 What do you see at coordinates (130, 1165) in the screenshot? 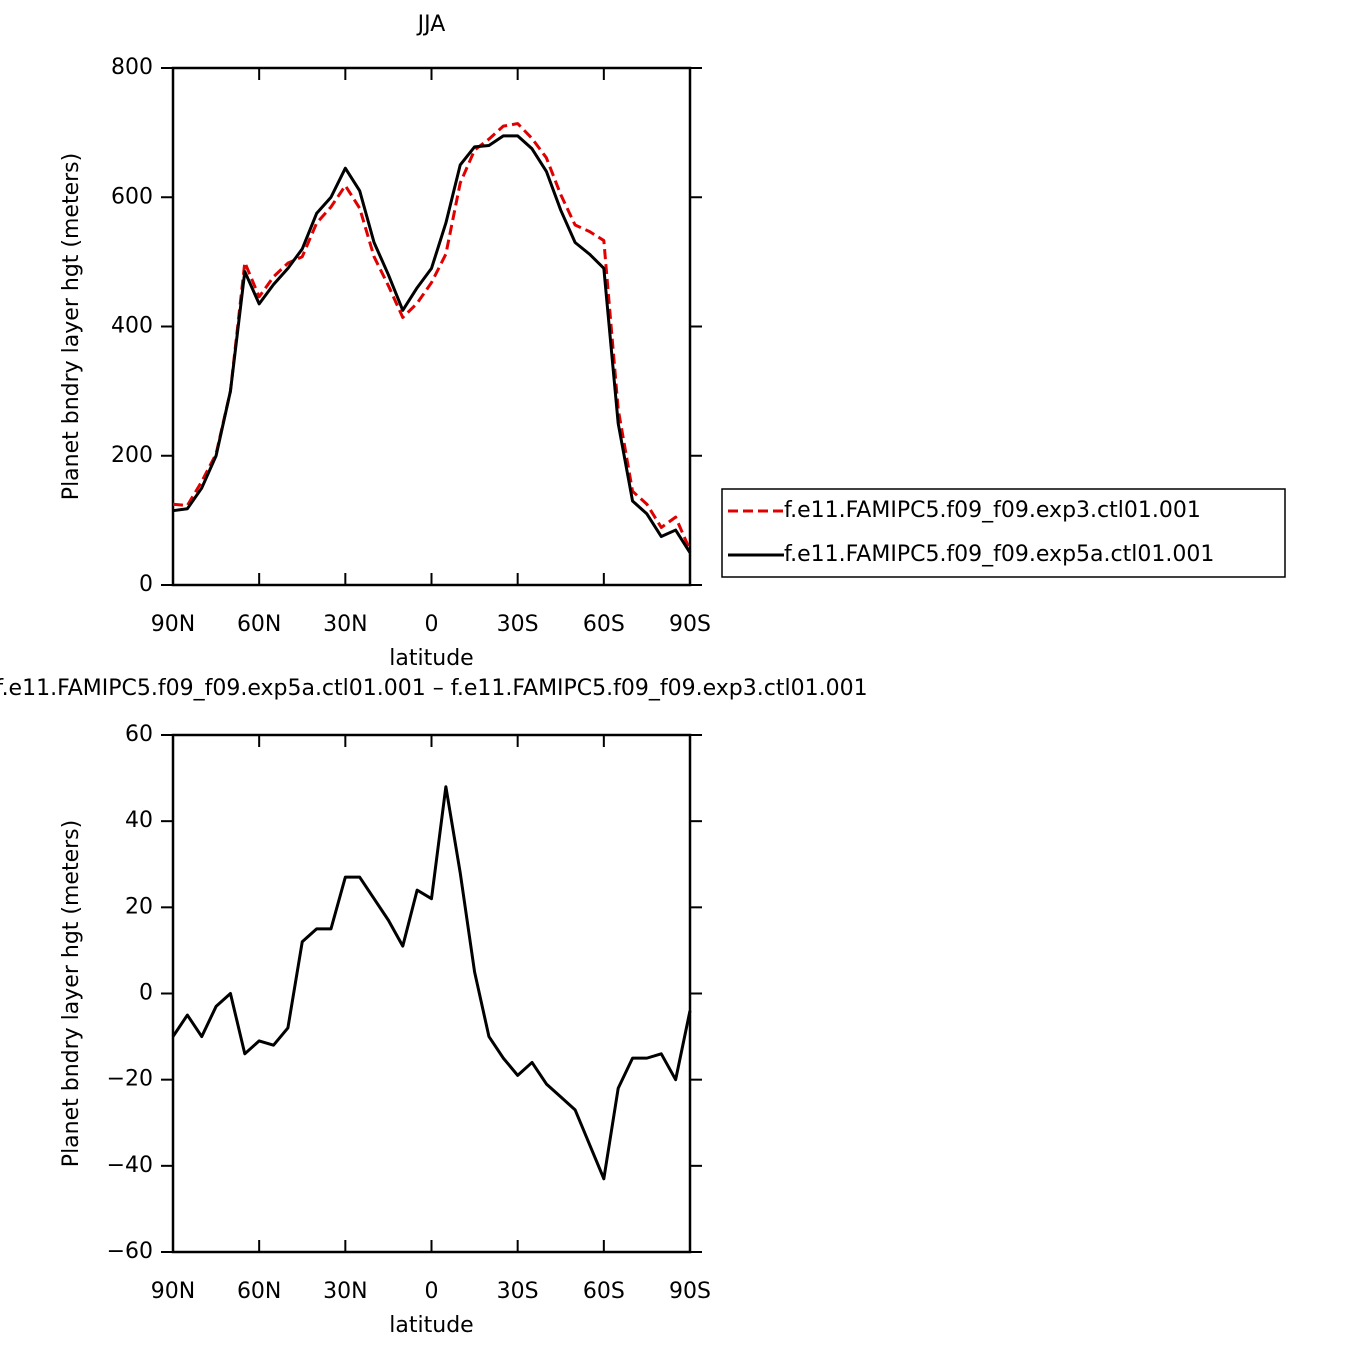
I see `y-tick-label: −40` at bounding box center [130, 1165].